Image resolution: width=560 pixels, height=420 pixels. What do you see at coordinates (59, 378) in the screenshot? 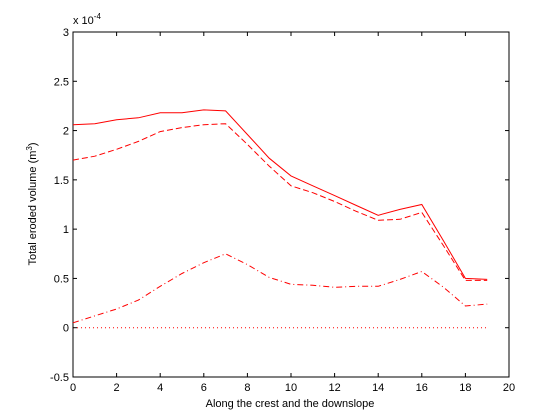
I see `y-tick-label: -0.5` at bounding box center [59, 378].